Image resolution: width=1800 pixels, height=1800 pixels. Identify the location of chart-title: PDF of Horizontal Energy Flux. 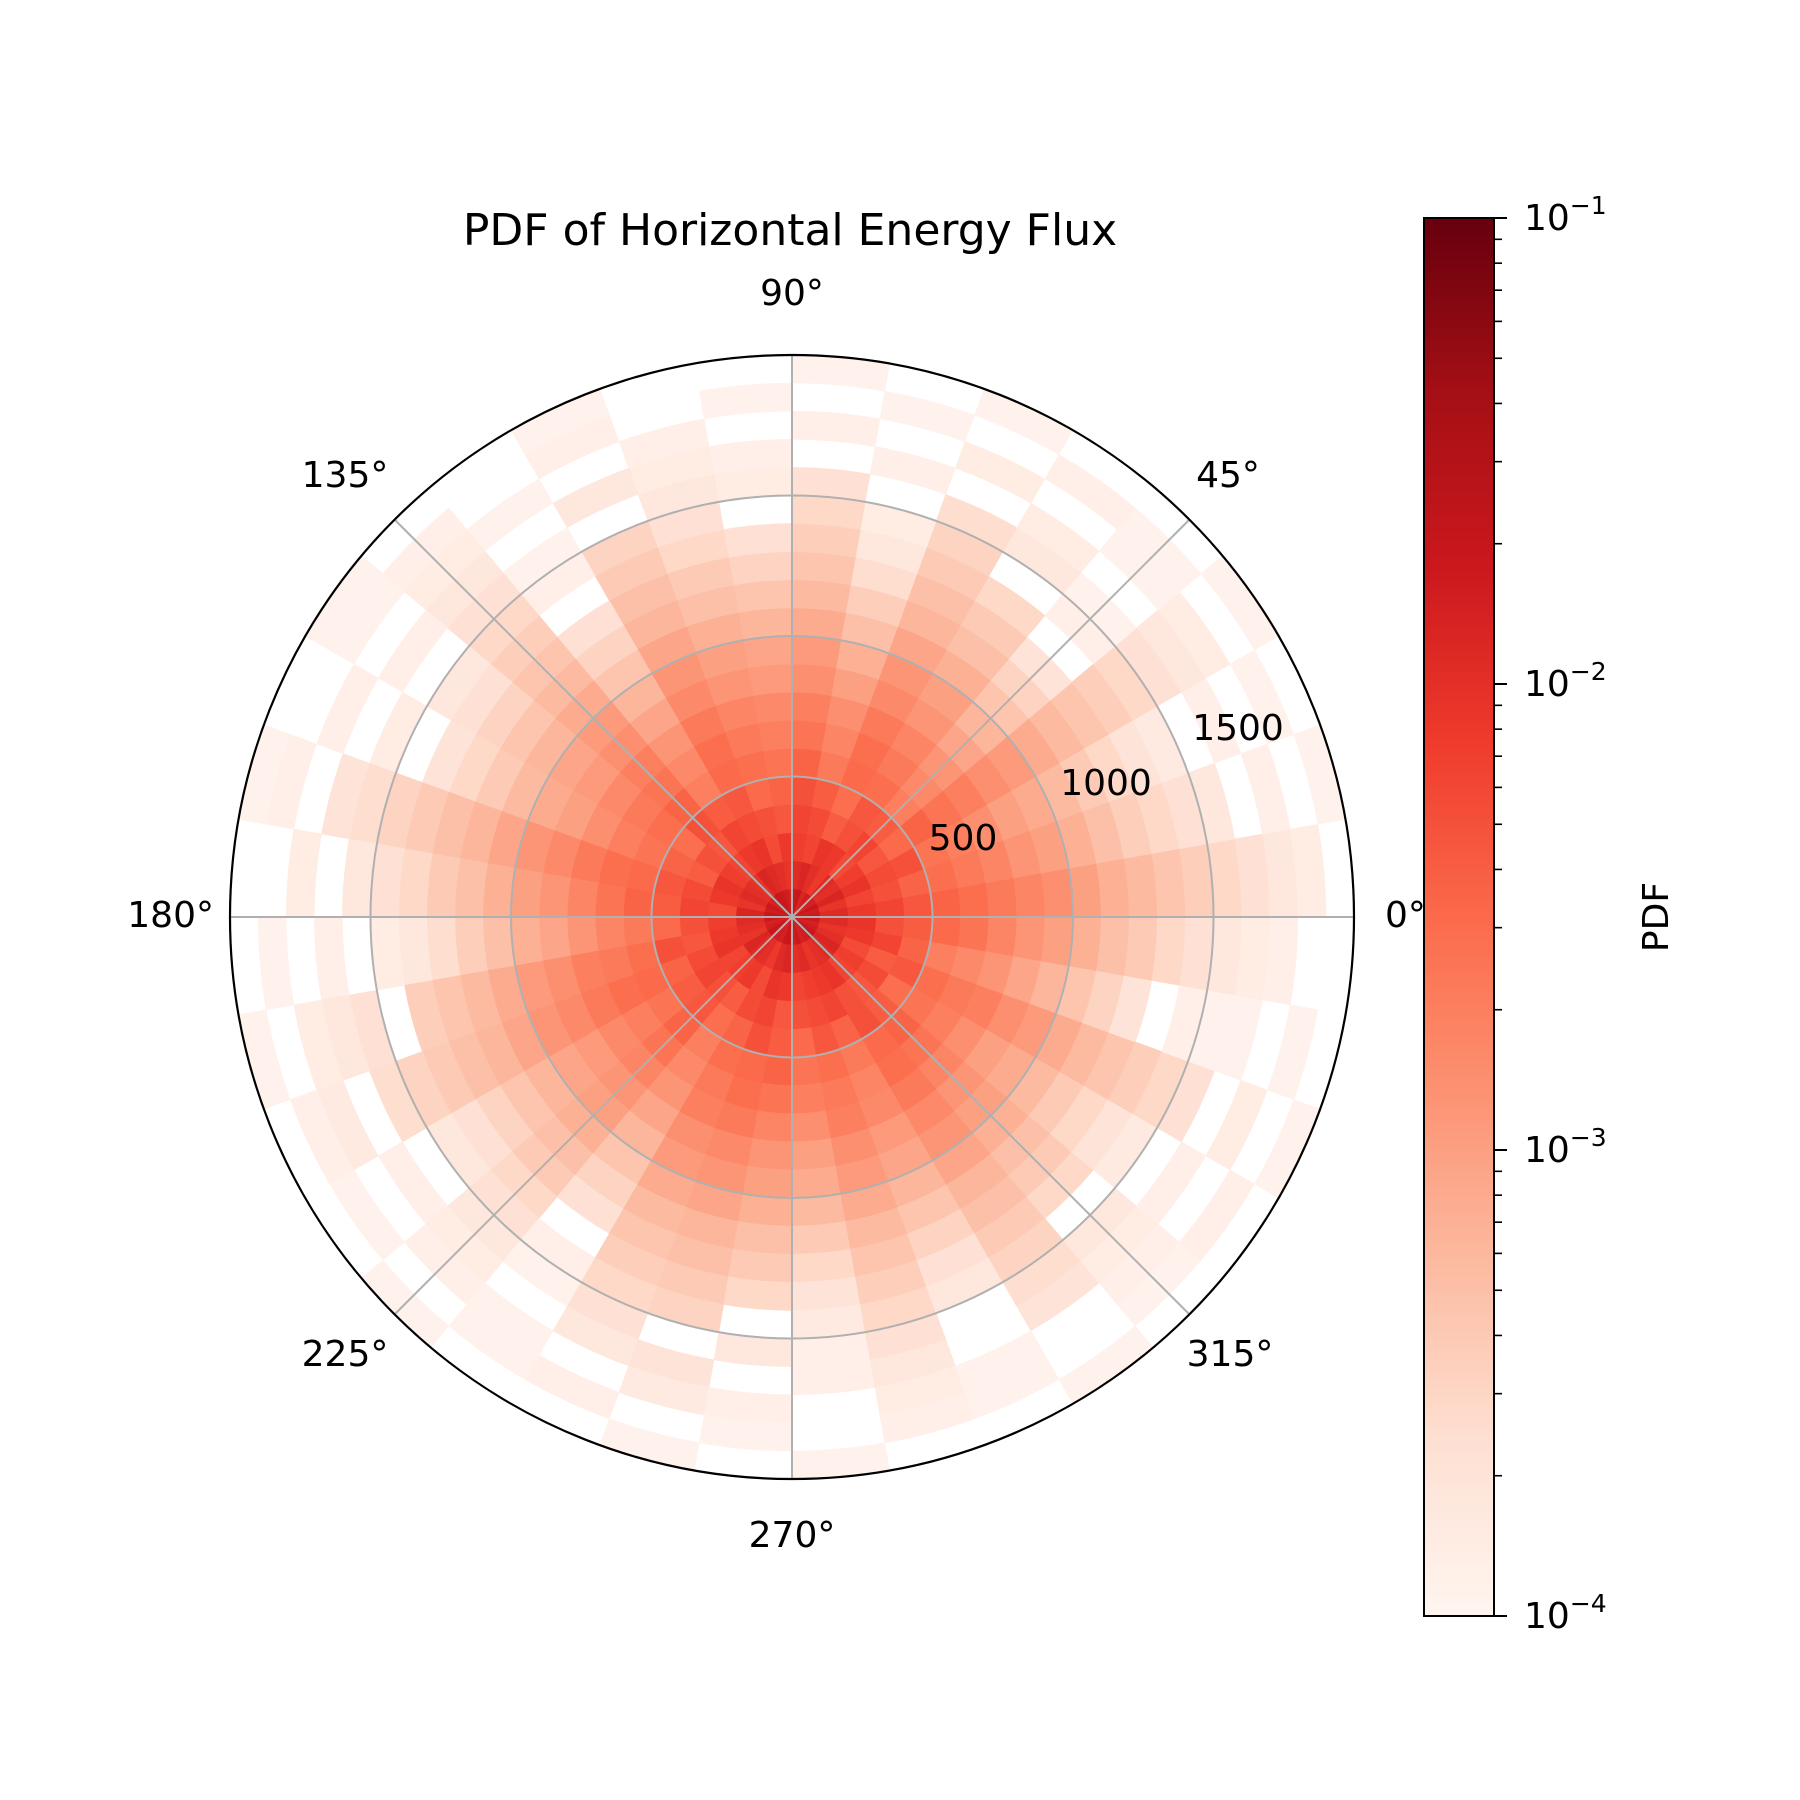
(790, 230).